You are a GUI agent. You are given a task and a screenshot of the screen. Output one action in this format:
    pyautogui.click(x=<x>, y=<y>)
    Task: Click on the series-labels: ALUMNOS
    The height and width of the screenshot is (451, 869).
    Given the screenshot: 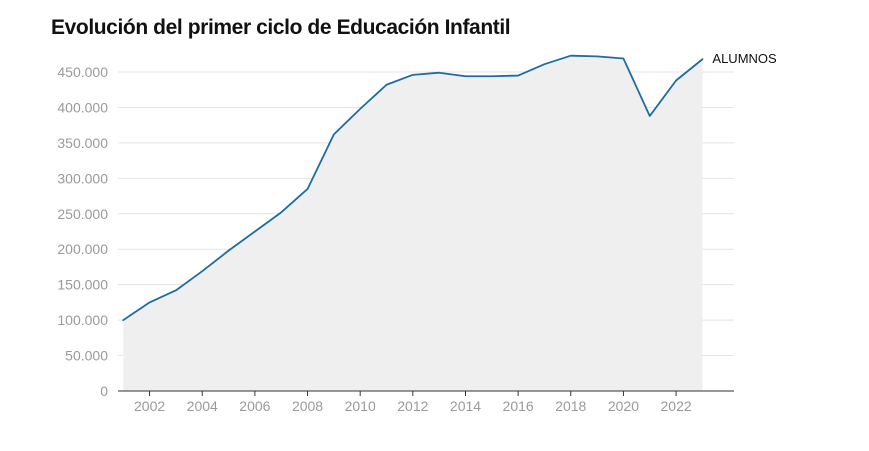 What is the action you would take?
    pyautogui.click(x=744, y=58)
    